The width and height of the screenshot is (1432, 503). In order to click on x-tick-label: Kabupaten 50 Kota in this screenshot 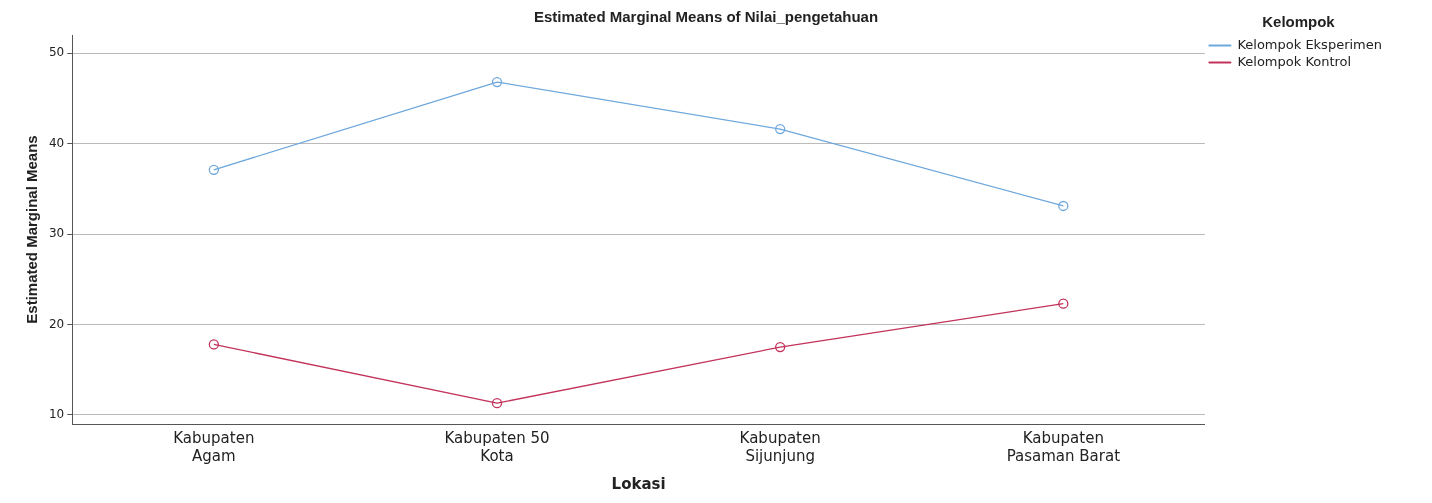, I will do `click(497, 446)`.